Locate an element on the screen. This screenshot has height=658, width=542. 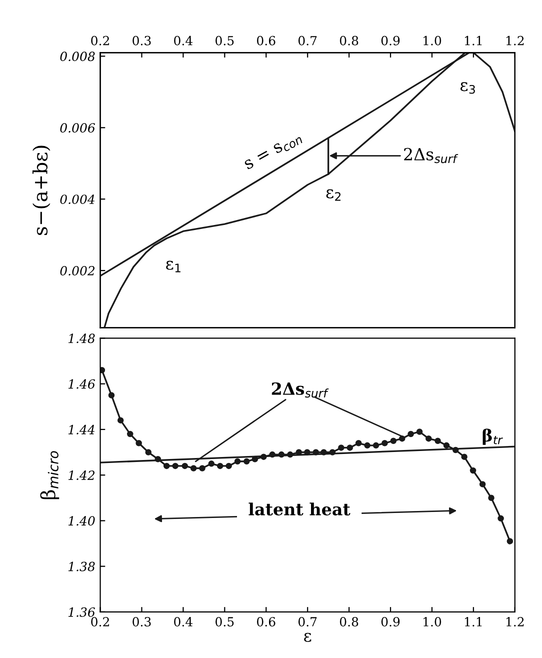
x2-tick-label: 1.0 is located at coordinates (433, 41).